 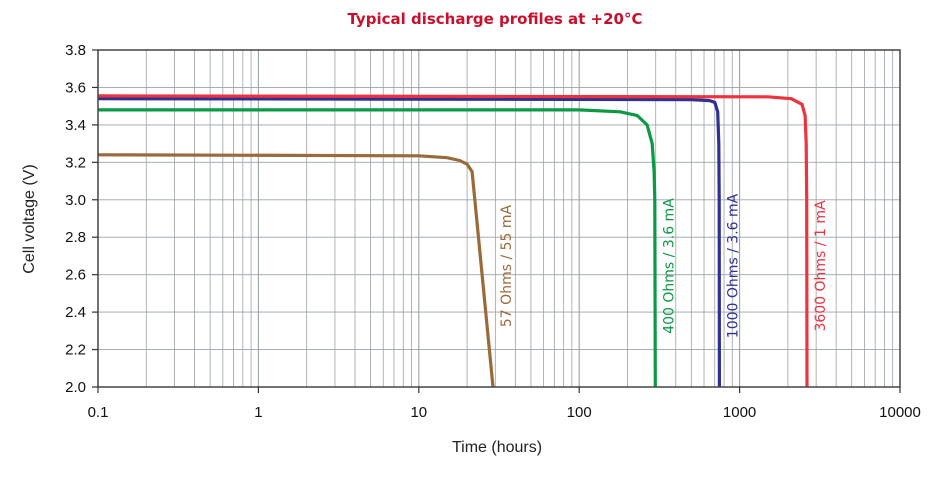 I want to click on y-tick-label: 2.0, so click(x=75, y=387).